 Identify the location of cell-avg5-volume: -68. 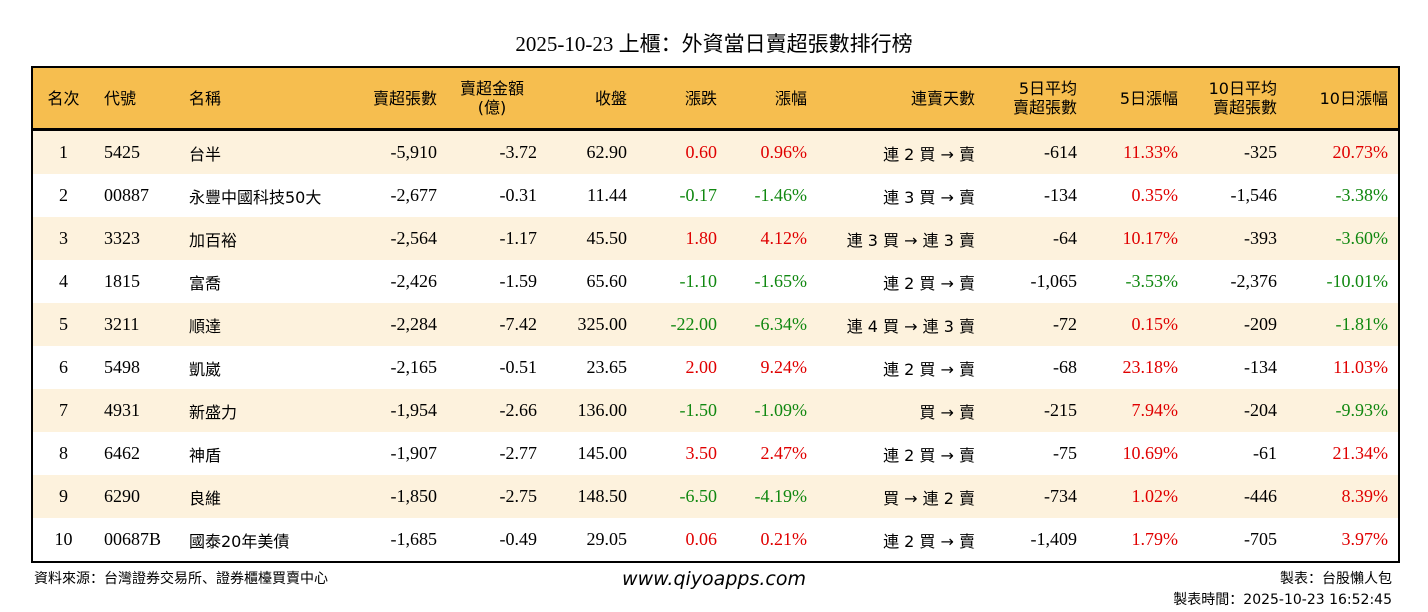
(1065, 367).